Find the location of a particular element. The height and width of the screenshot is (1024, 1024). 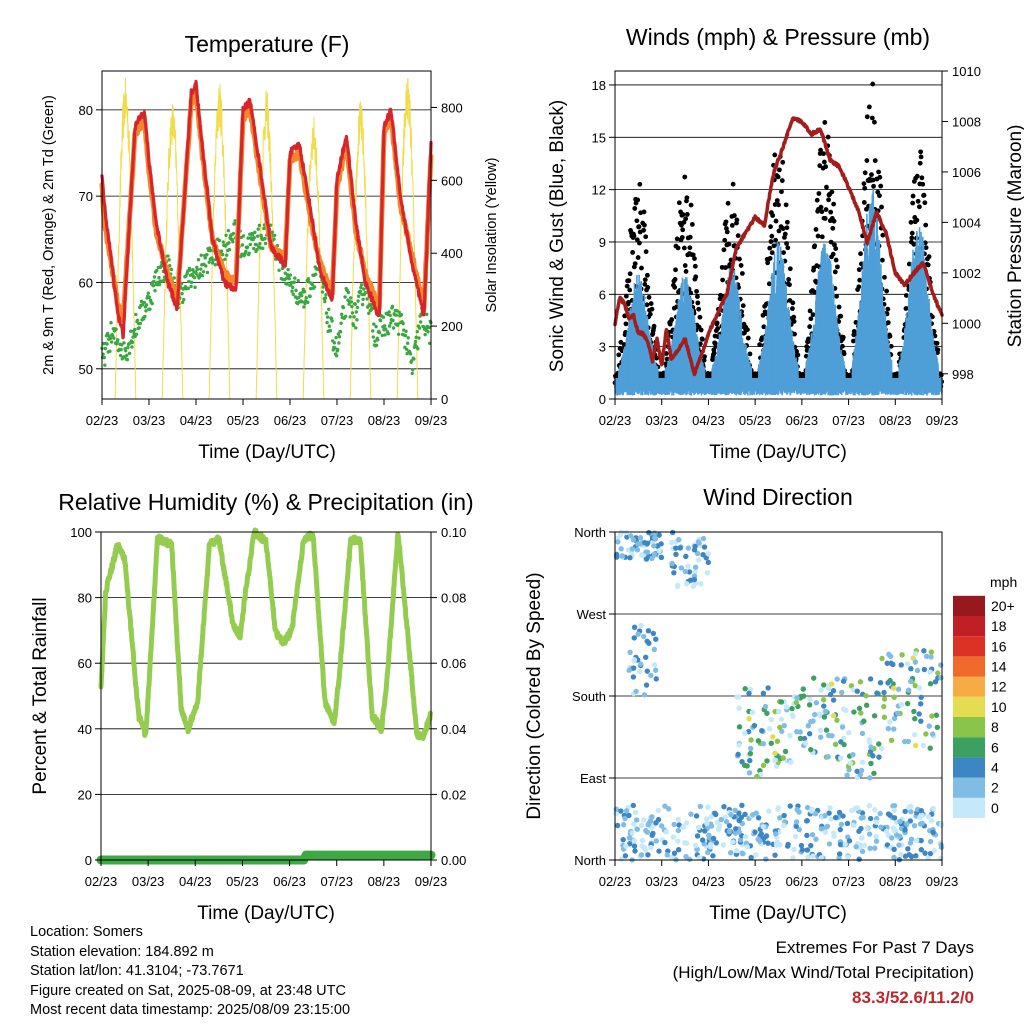

legend-label: 10 is located at coordinates (999, 707).